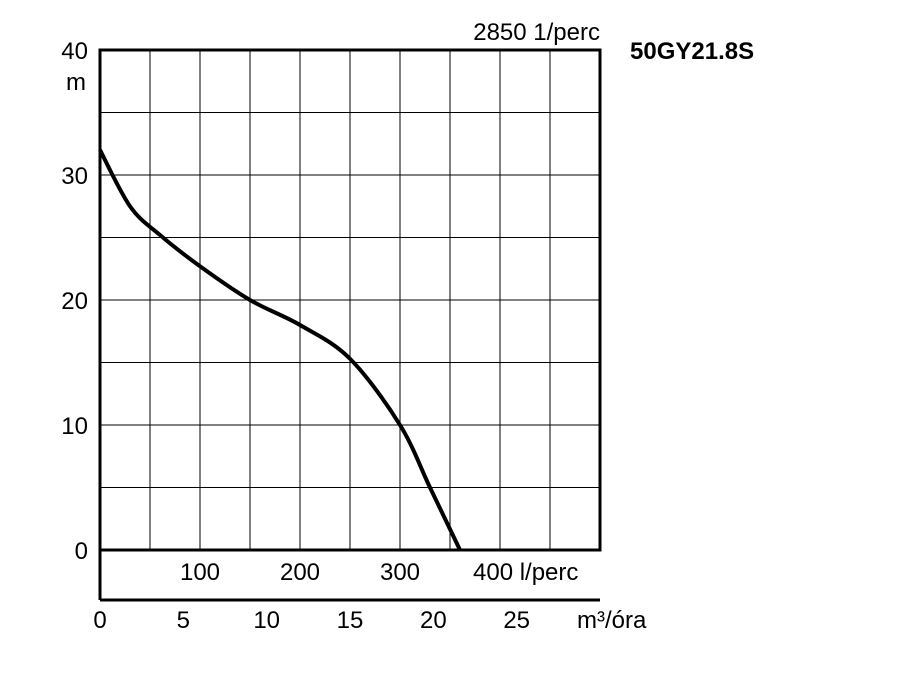  Describe the element at coordinates (516, 620) in the screenshot. I see `x-flow-hour-tick-label: 25` at that location.